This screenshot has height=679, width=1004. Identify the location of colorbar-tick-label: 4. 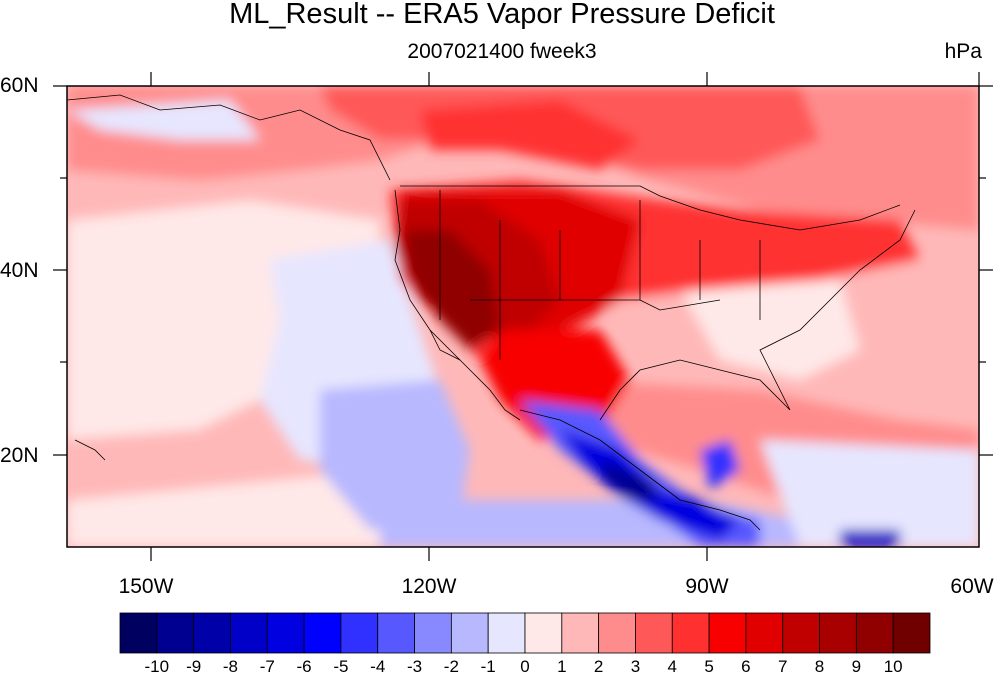
(672, 666).